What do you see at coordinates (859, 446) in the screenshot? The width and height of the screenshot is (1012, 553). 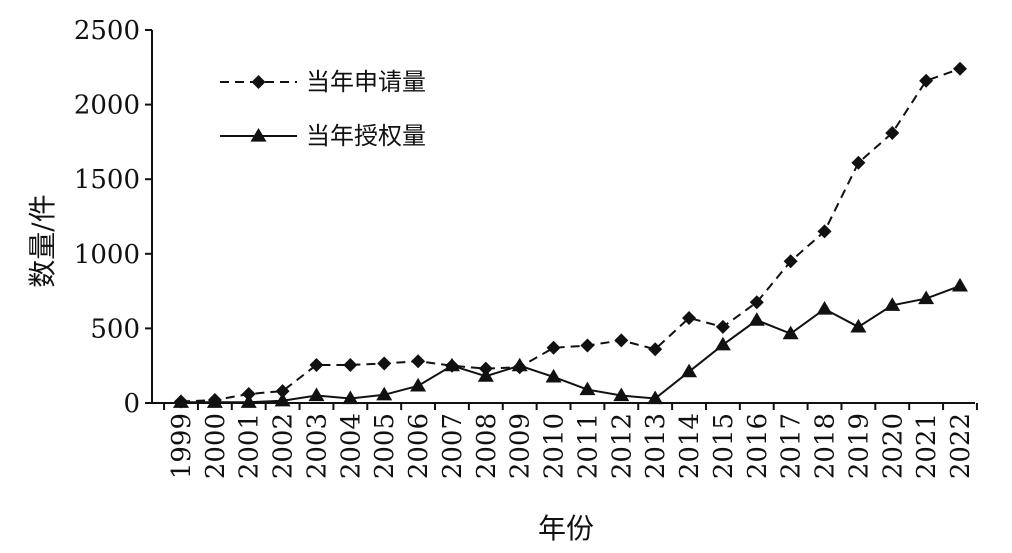 I see `x-tick-label: 2019` at bounding box center [859, 446].